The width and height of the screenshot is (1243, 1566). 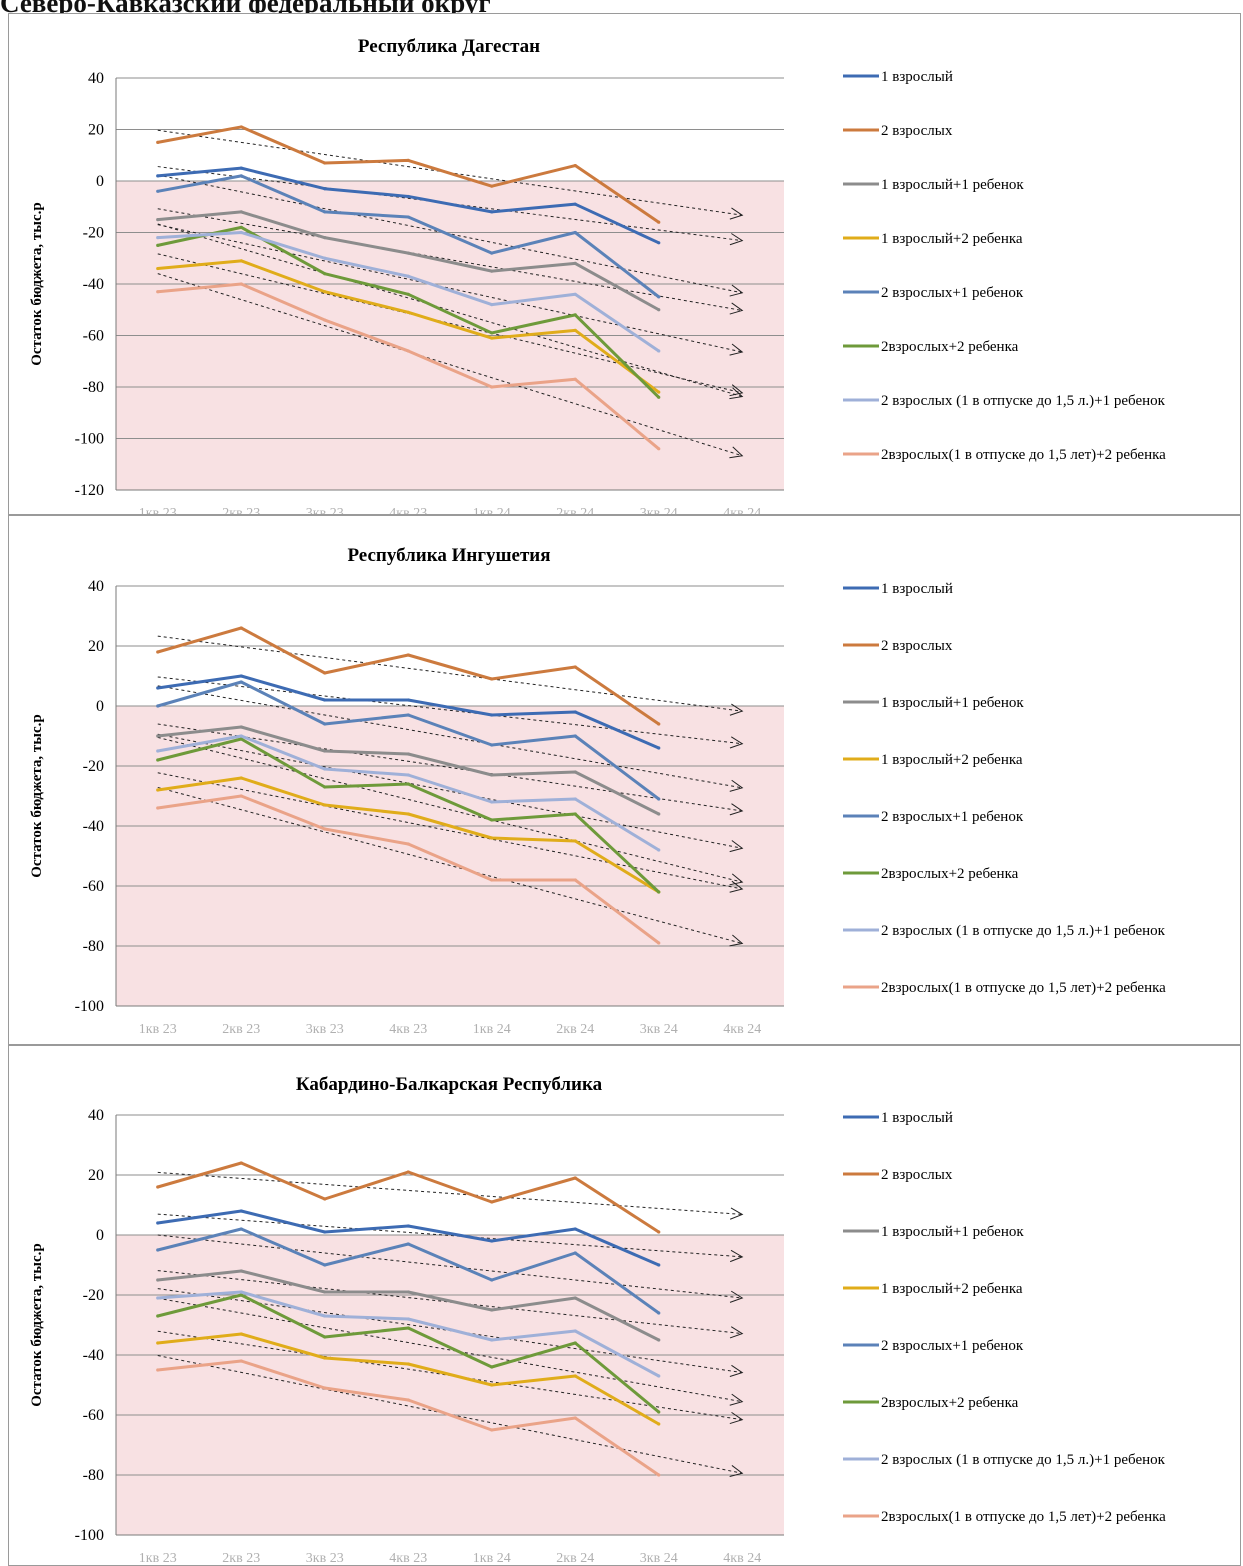 What do you see at coordinates (89, 490) in the screenshot?
I see `y-tick-label: -120` at bounding box center [89, 490].